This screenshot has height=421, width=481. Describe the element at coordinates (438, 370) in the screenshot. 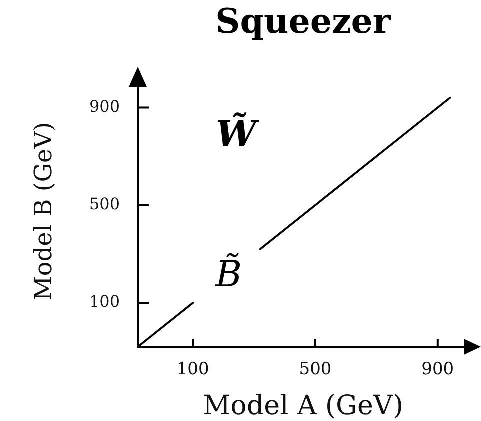

I see `x-tick-label: 900` at that location.